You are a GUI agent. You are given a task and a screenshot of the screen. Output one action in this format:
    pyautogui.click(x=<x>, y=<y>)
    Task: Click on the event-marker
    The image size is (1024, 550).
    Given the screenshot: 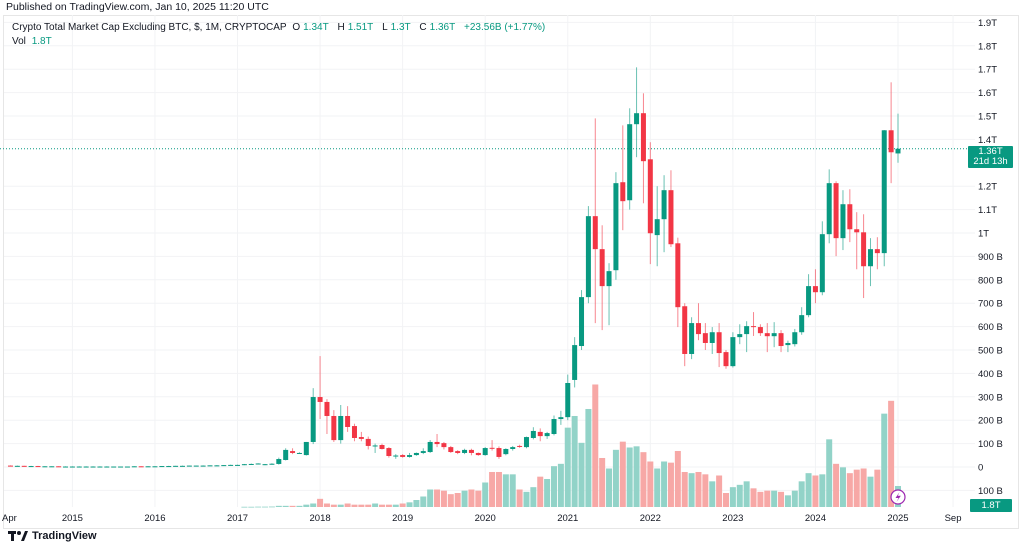 What is the action you would take?
    pyautogui.click(x=898, y=497)
    